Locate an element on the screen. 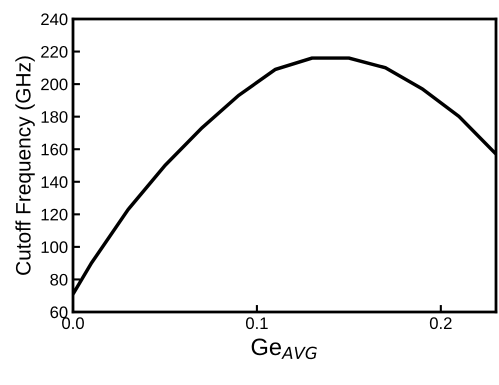 Image resolution: width=499 pixels, height=385 pixels. y-tick-label: 240 is located at coordinates (54, 19).